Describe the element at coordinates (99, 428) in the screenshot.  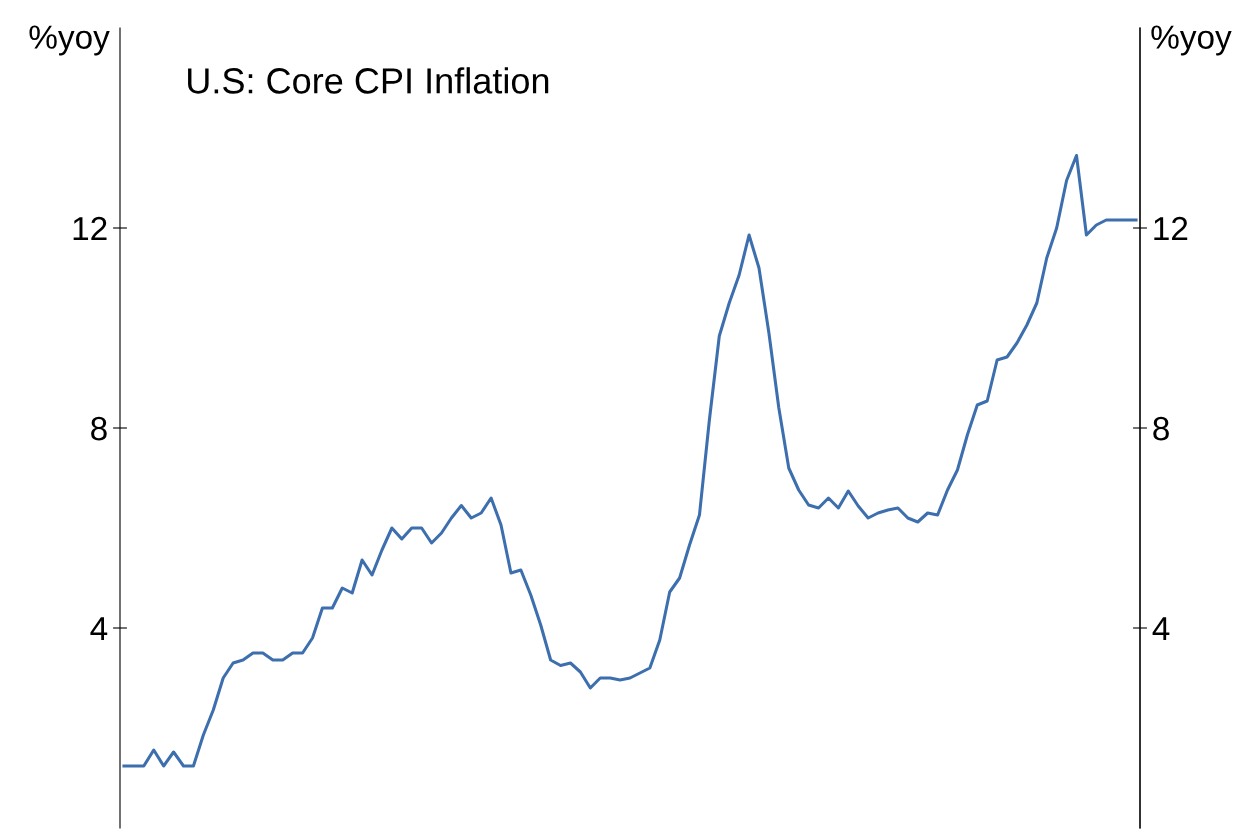
I see `y-tick-label: 8` at that location.